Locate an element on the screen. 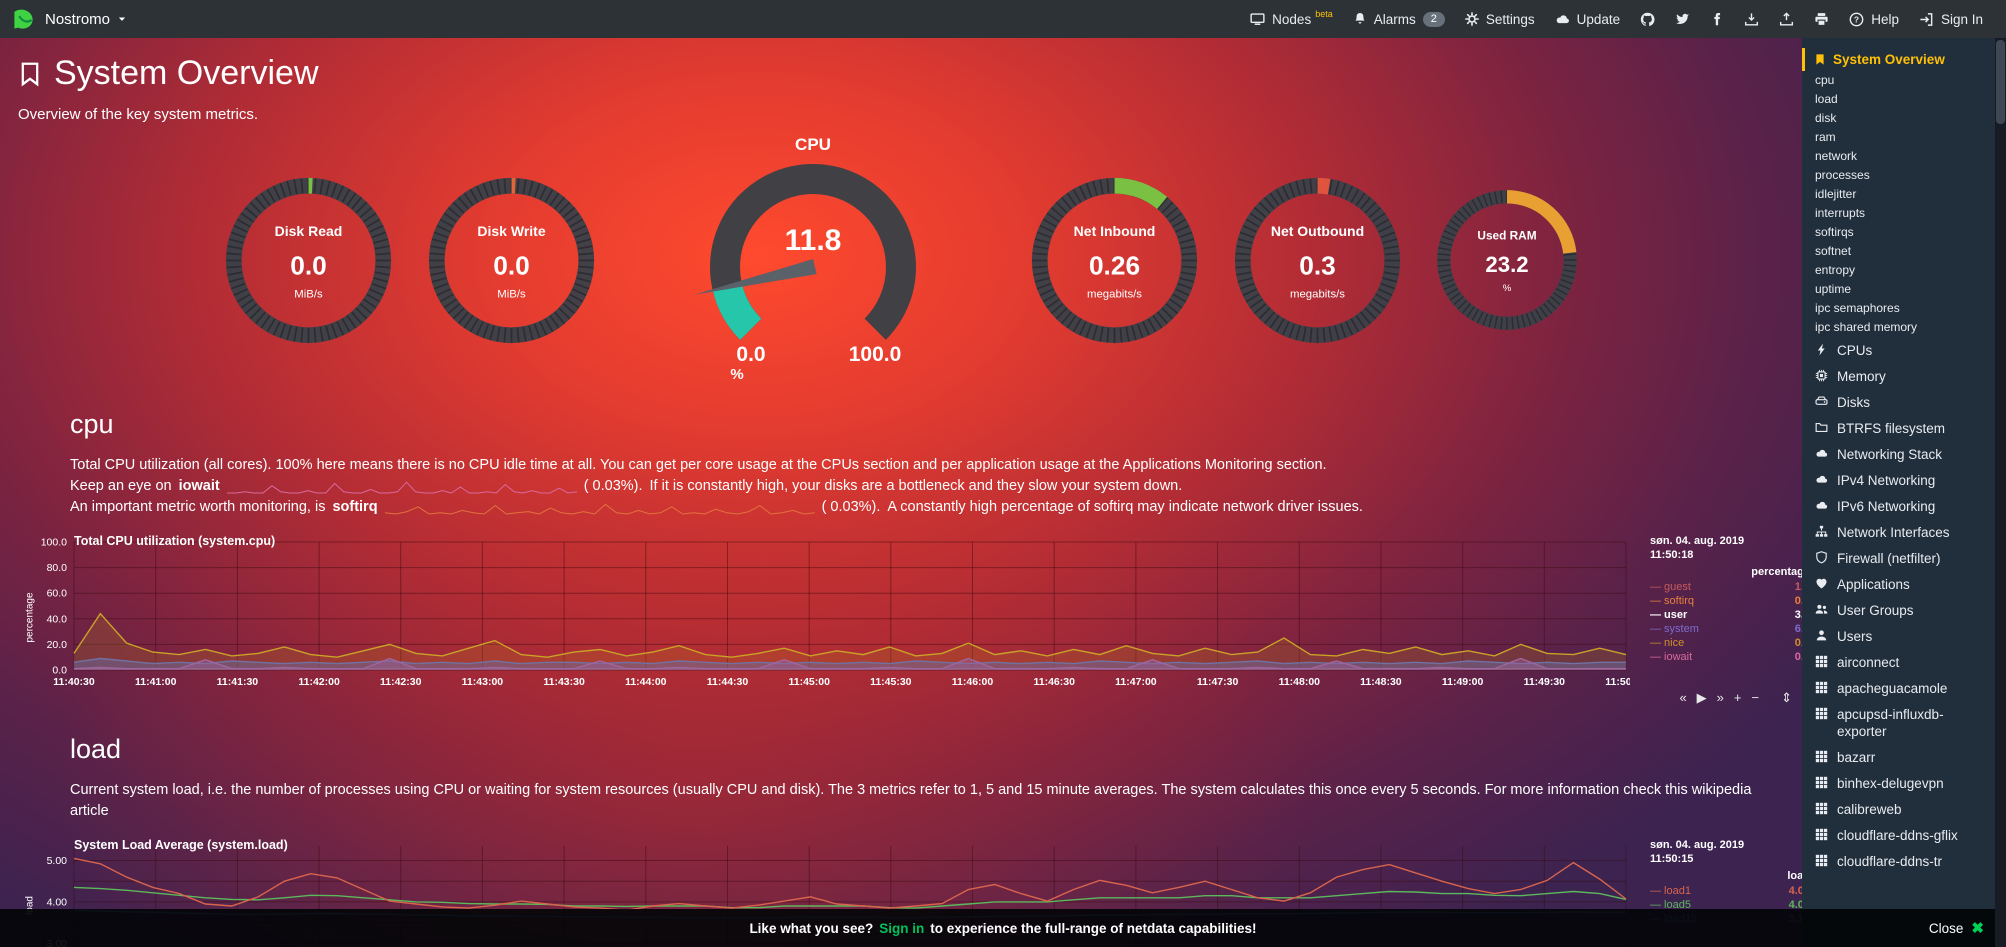 The image size is (2006, 947). alarms-button: Alarms 2 is located at coordinates (1399, 19).